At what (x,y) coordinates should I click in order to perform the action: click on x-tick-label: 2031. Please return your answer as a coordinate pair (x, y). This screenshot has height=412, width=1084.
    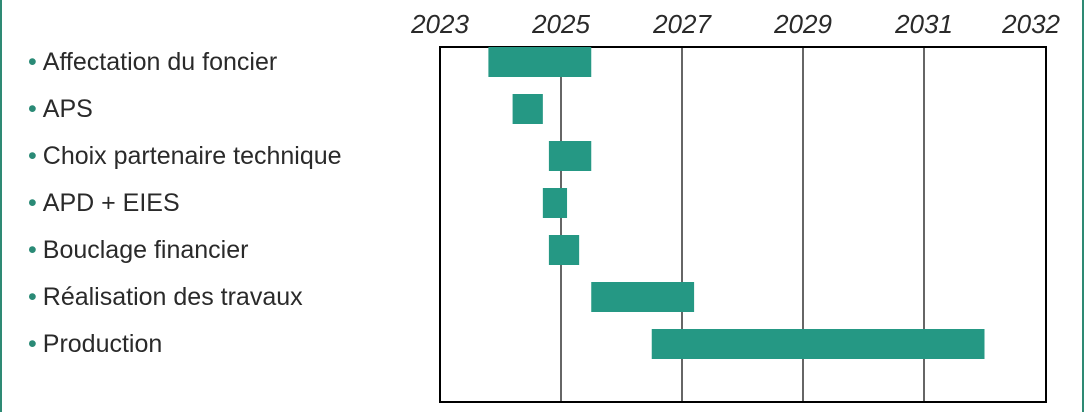
    Looking at the image, I should click on (923, 24).